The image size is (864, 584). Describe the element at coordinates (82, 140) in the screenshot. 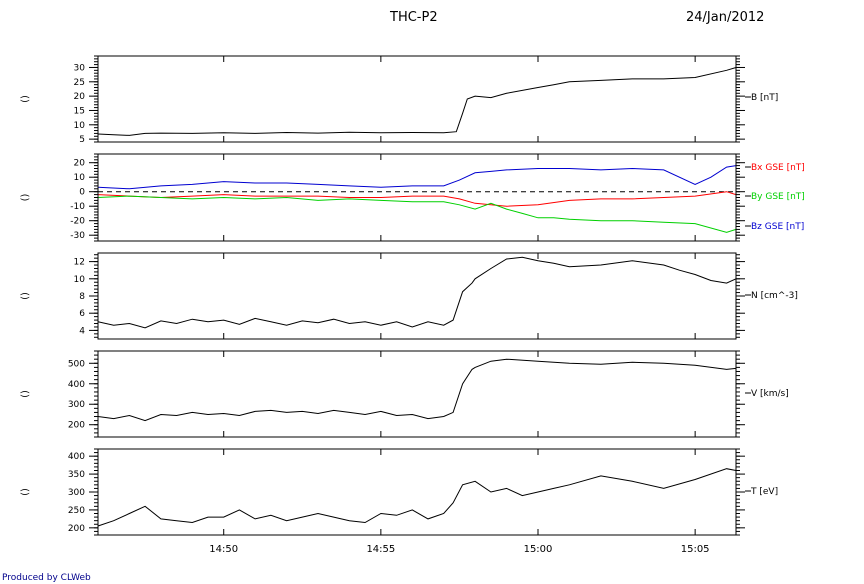

I see `y-tick-label: 5` at that location.